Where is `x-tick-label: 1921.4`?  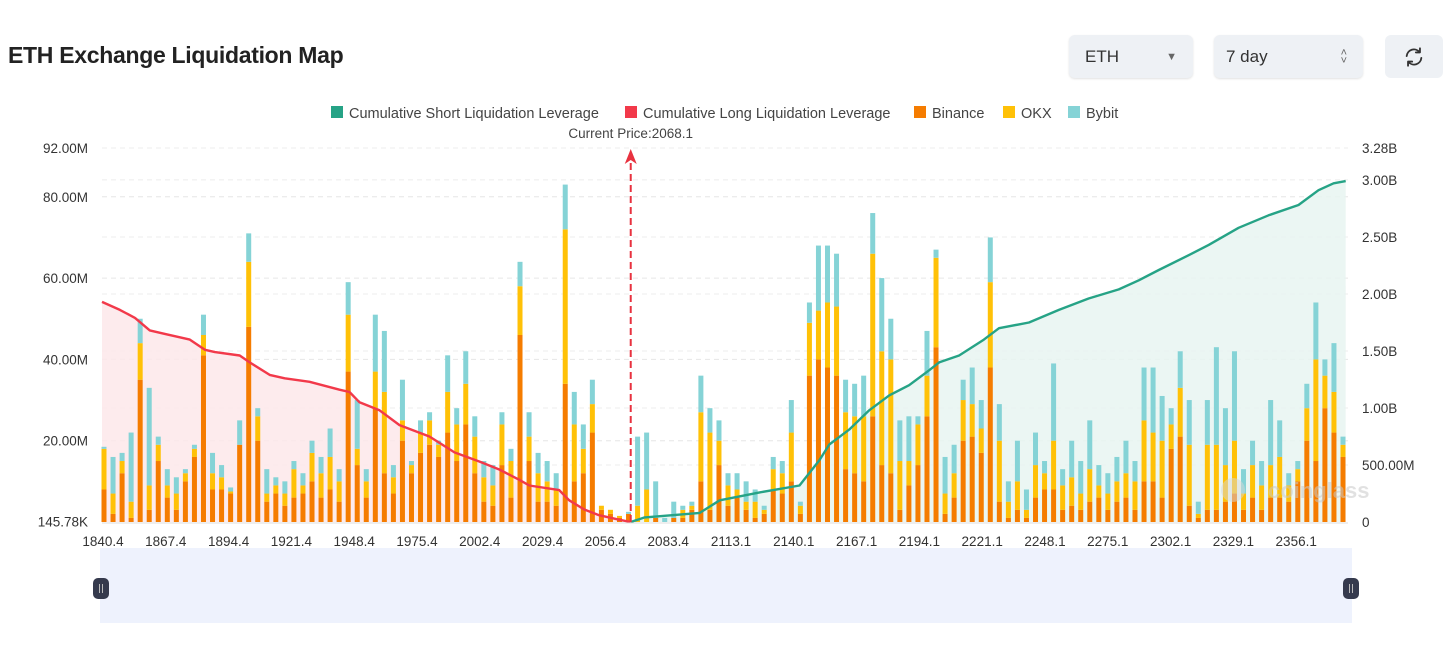
x-tick-label: 1921.4 is located at coordinates (292, 541).